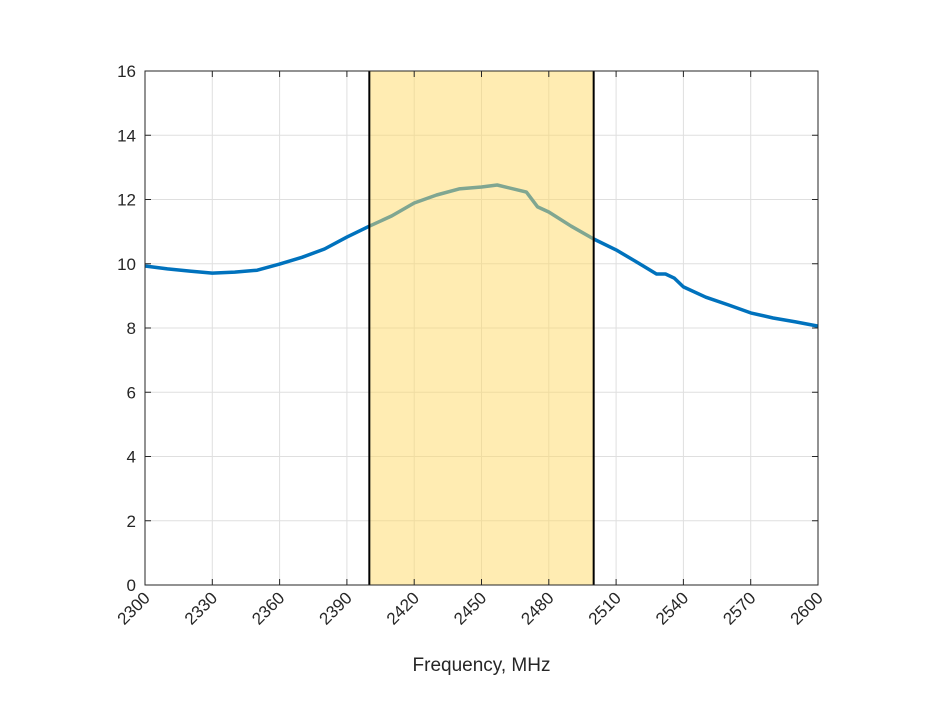 The width and height of the screenshot is (933, 705). What do you see at coordinates (482, 665) in the screenshot?
I see `x-axis-label: Frequency, MHz` at bounding box center [482, 665].